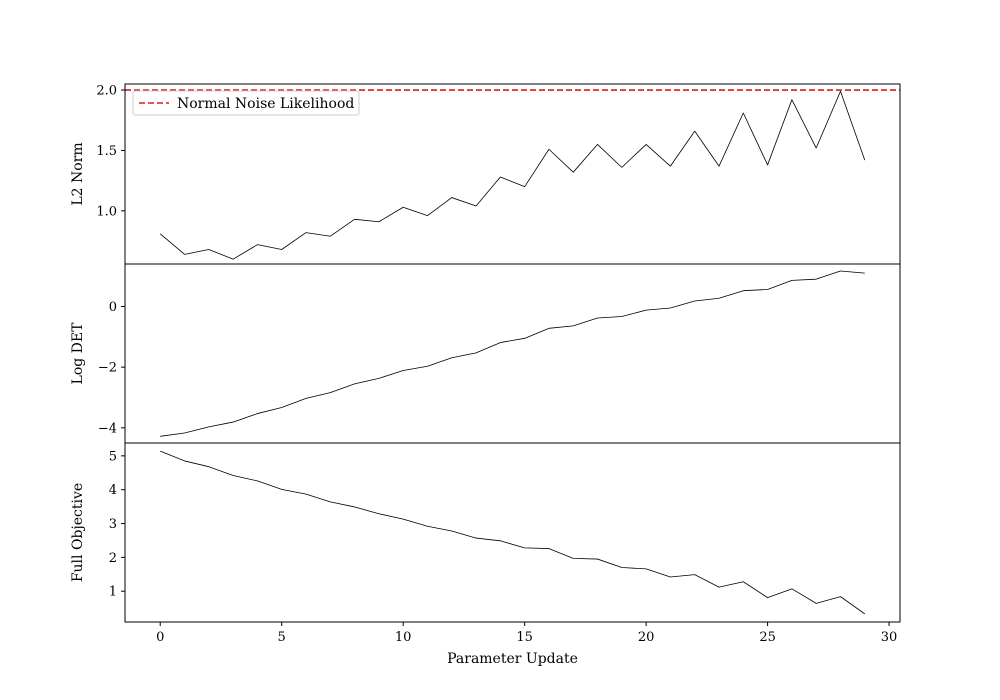 The height and width of the screenshot is (700, 1000). I want to click on y-tick-label: 1.5, so click(106, 151).